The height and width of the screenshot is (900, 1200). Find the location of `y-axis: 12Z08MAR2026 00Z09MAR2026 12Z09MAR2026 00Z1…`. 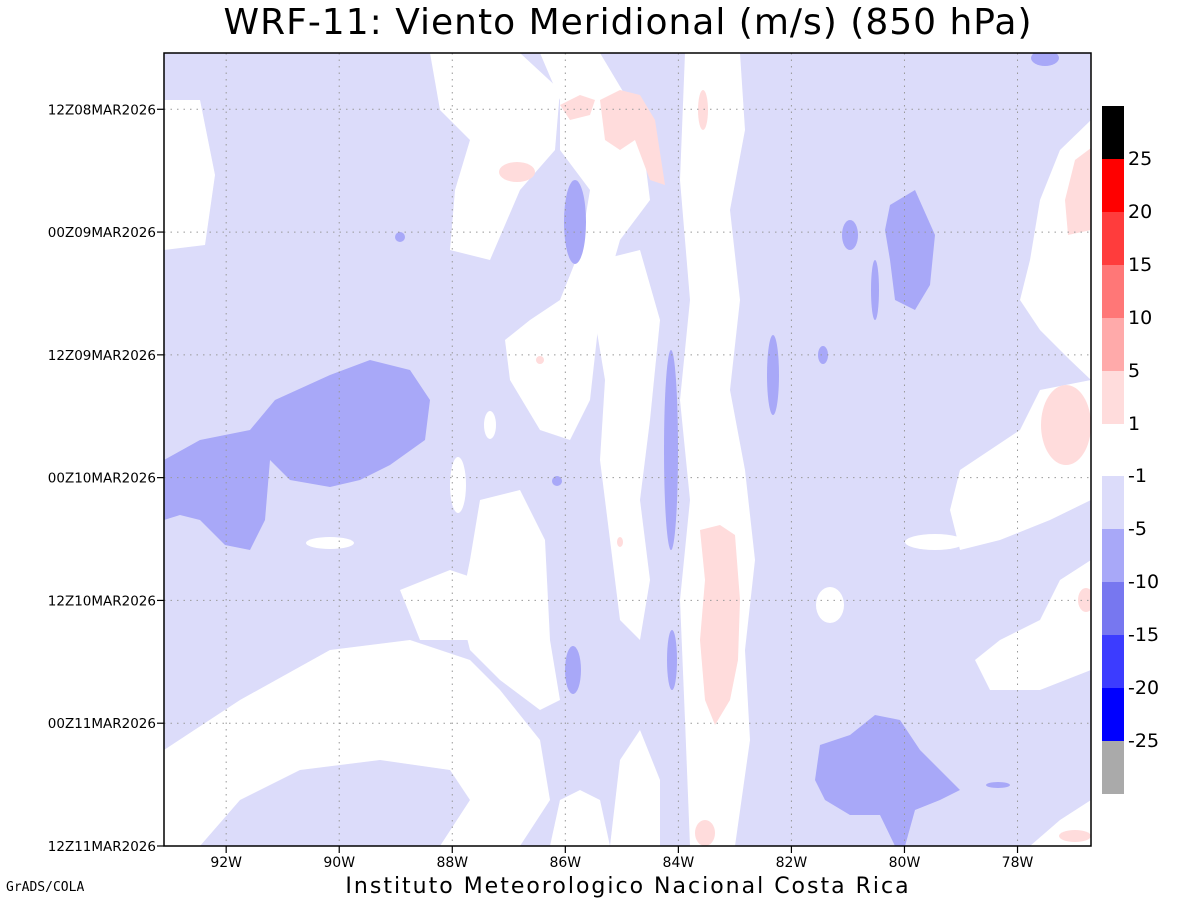

y-axis: 12Z08MAR2026 00Z09MAR2026 12Z09MAR2026 00Z1… is located at coordinates (106, 478).